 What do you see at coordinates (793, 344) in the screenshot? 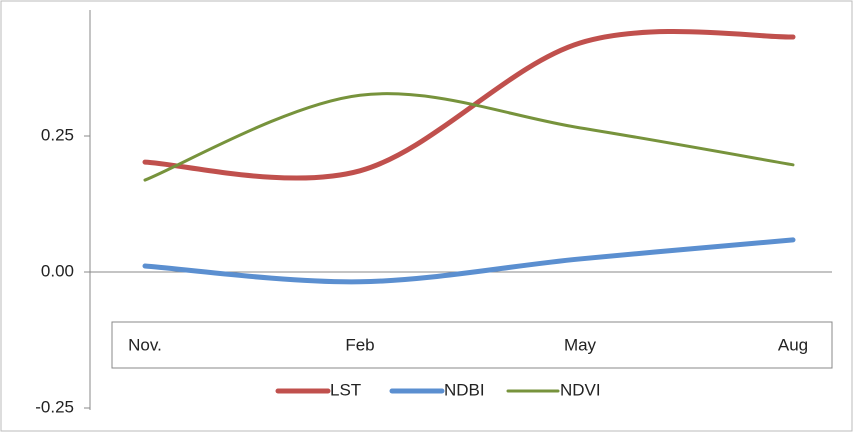
I see `x-tick-label: Aug` at bounding box center [793, 344].